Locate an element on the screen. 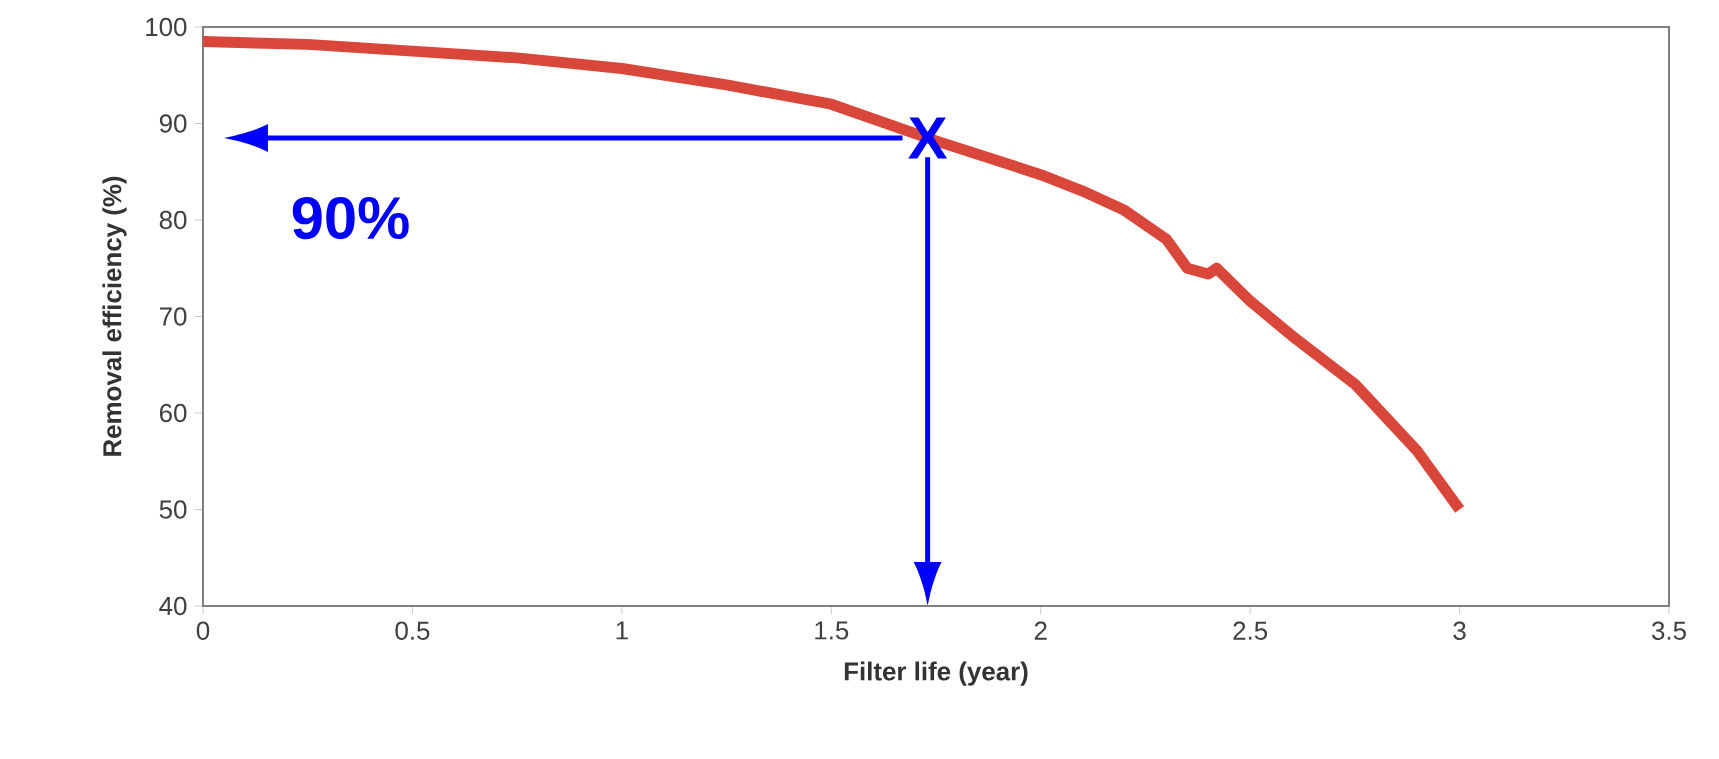 The image size is (1719, 759). x-tick-label: 1 is located at coordinates (622, 630).